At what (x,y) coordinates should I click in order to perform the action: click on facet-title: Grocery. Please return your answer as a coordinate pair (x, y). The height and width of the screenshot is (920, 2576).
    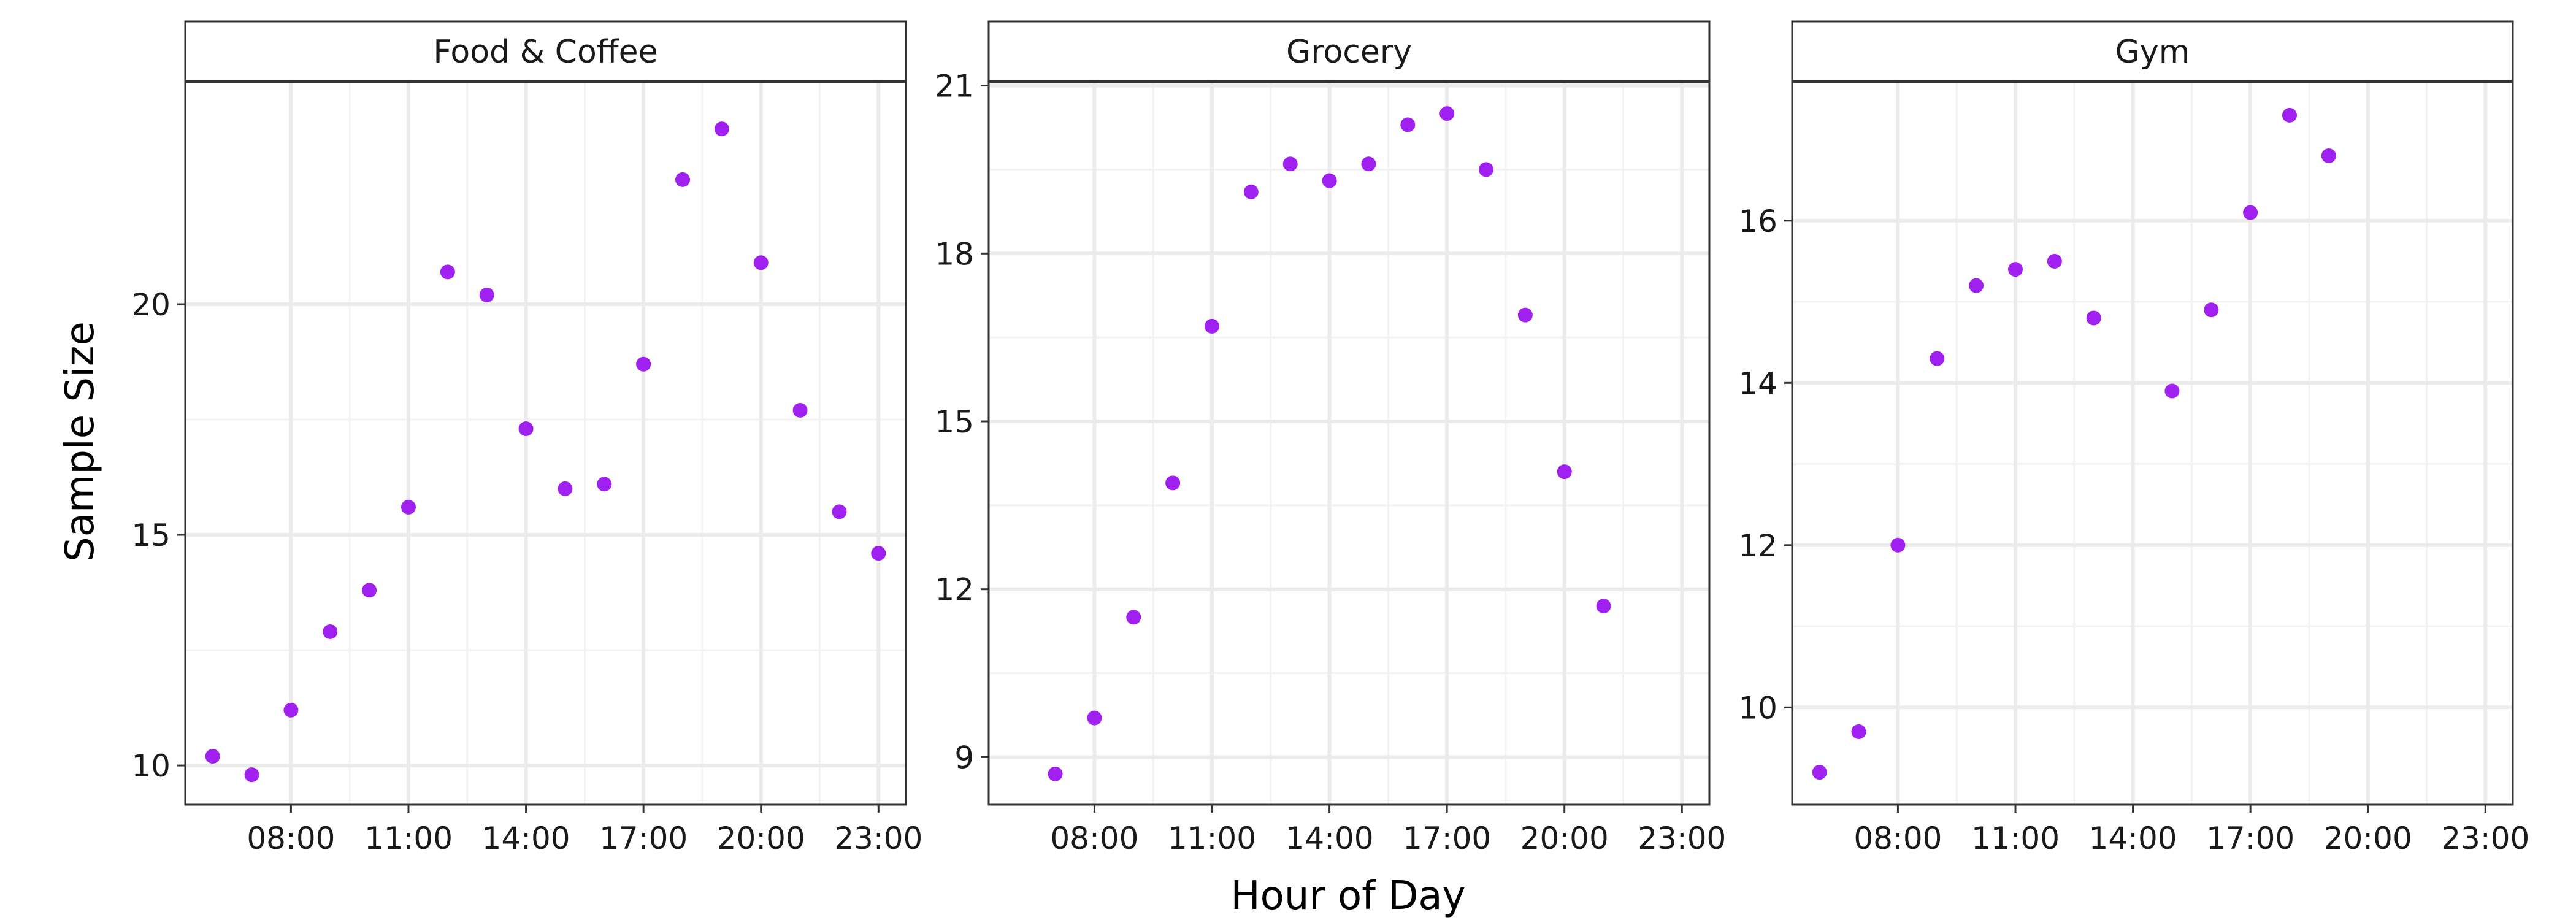
    Looking at the image, I should click on (1349, 52).